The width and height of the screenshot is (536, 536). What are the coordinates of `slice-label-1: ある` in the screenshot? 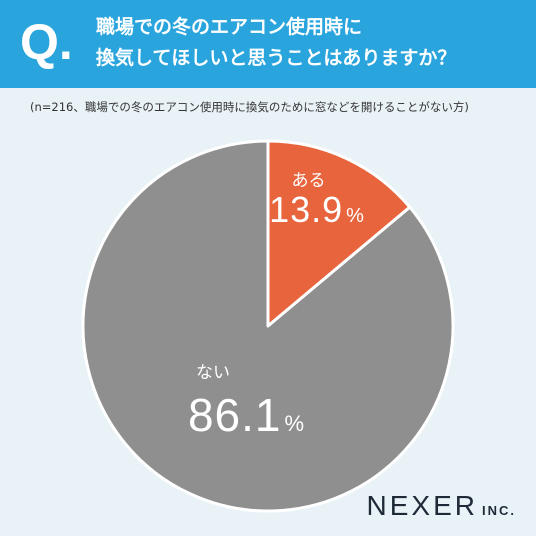 It's located at (309, 181).